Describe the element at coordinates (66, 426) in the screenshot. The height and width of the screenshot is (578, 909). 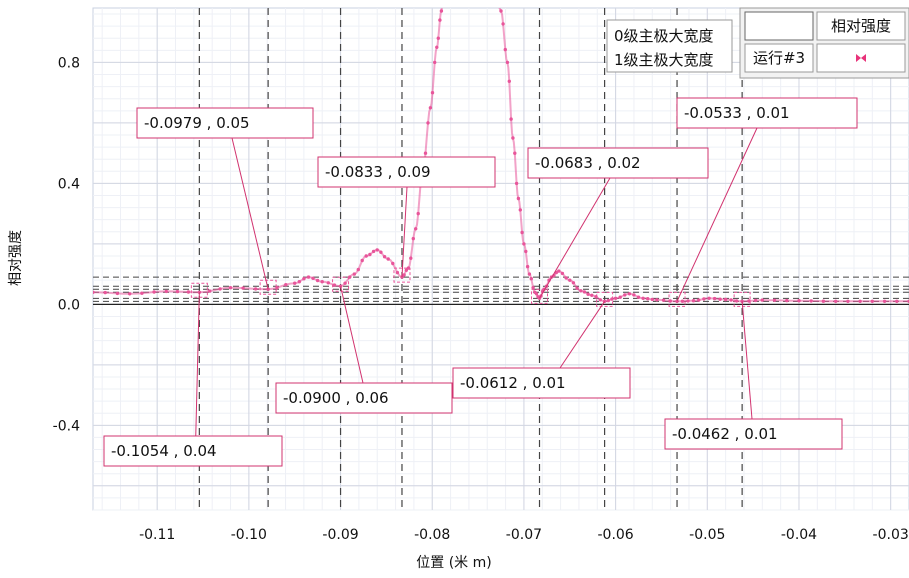
I see `y-tick-label: -0.4` at that location.